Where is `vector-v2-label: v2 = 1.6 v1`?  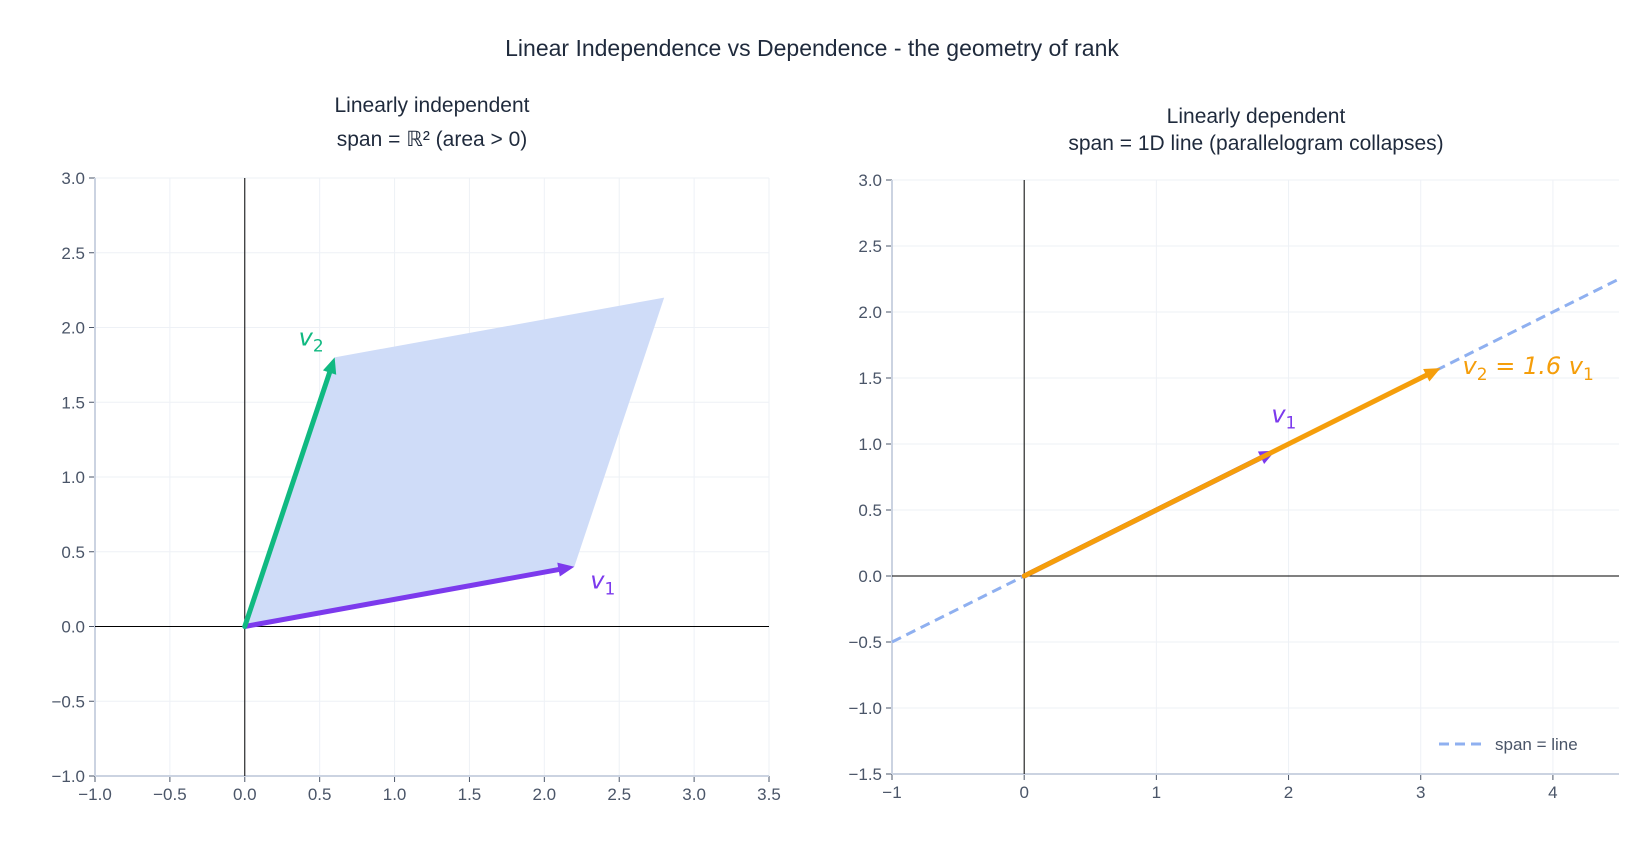 vector-v2-label: v2 = 1.6 v1 is located at coordinates (1528, 368).